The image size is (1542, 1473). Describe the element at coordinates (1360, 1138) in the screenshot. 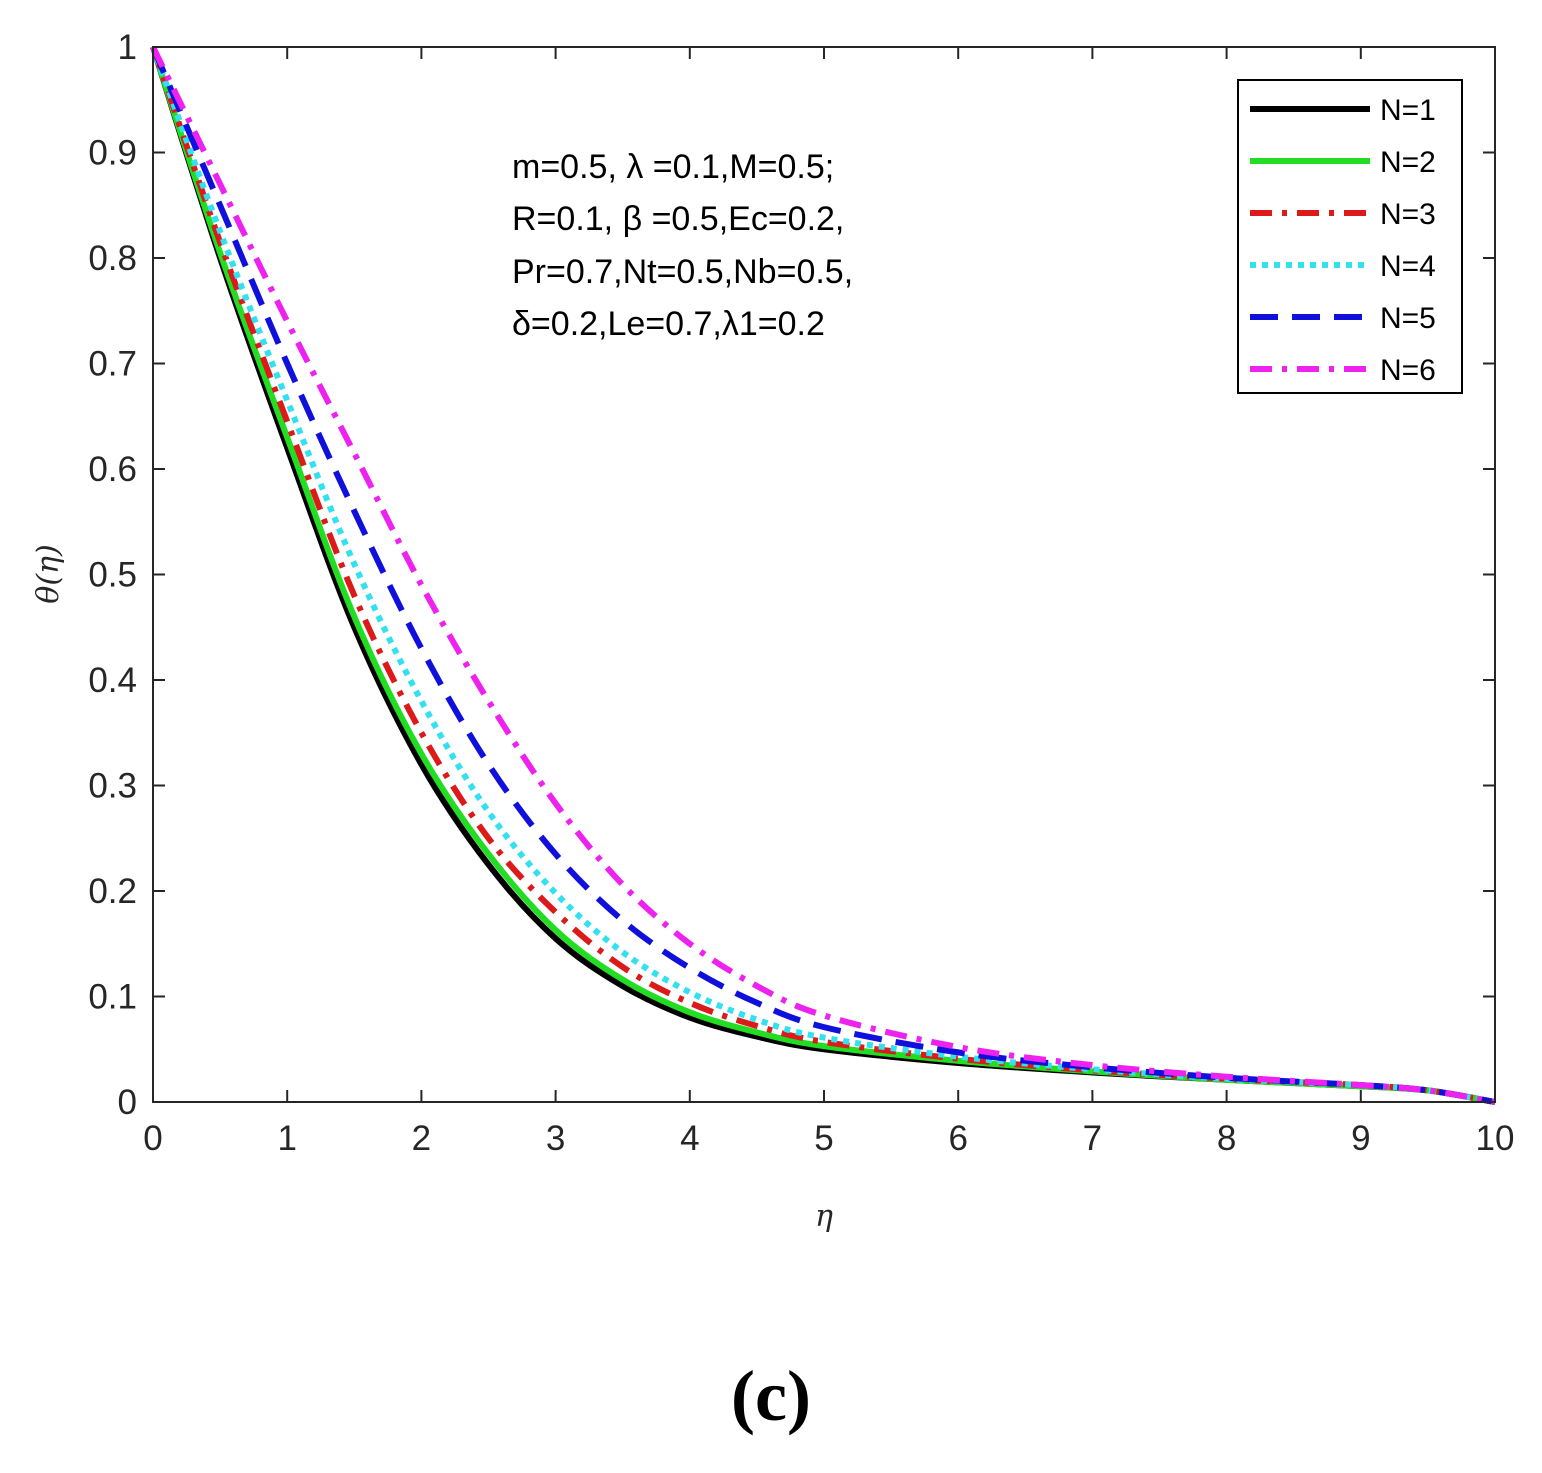

I see `x-tick-label: 9` at that location.